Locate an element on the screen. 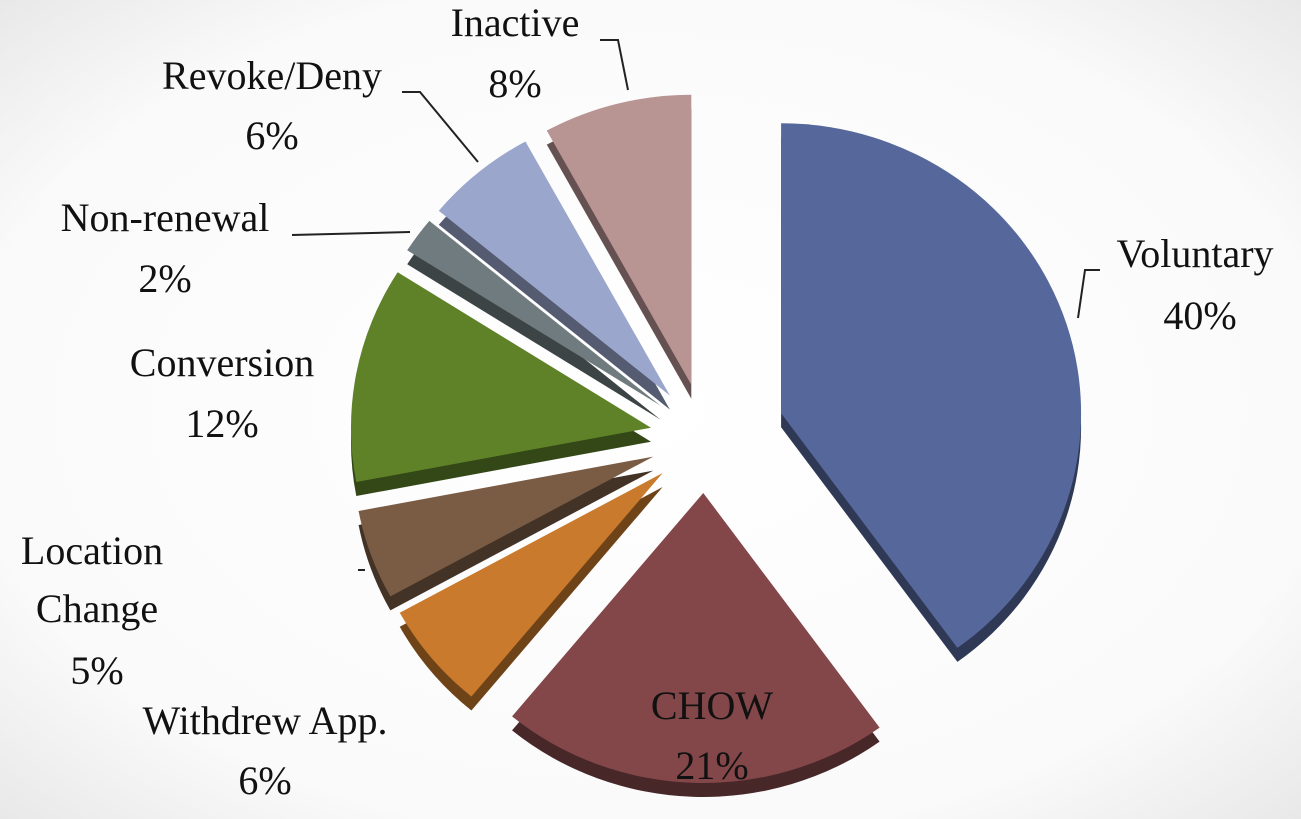  slice-label: Revoke/Deny is located at coordinates (272, 75).